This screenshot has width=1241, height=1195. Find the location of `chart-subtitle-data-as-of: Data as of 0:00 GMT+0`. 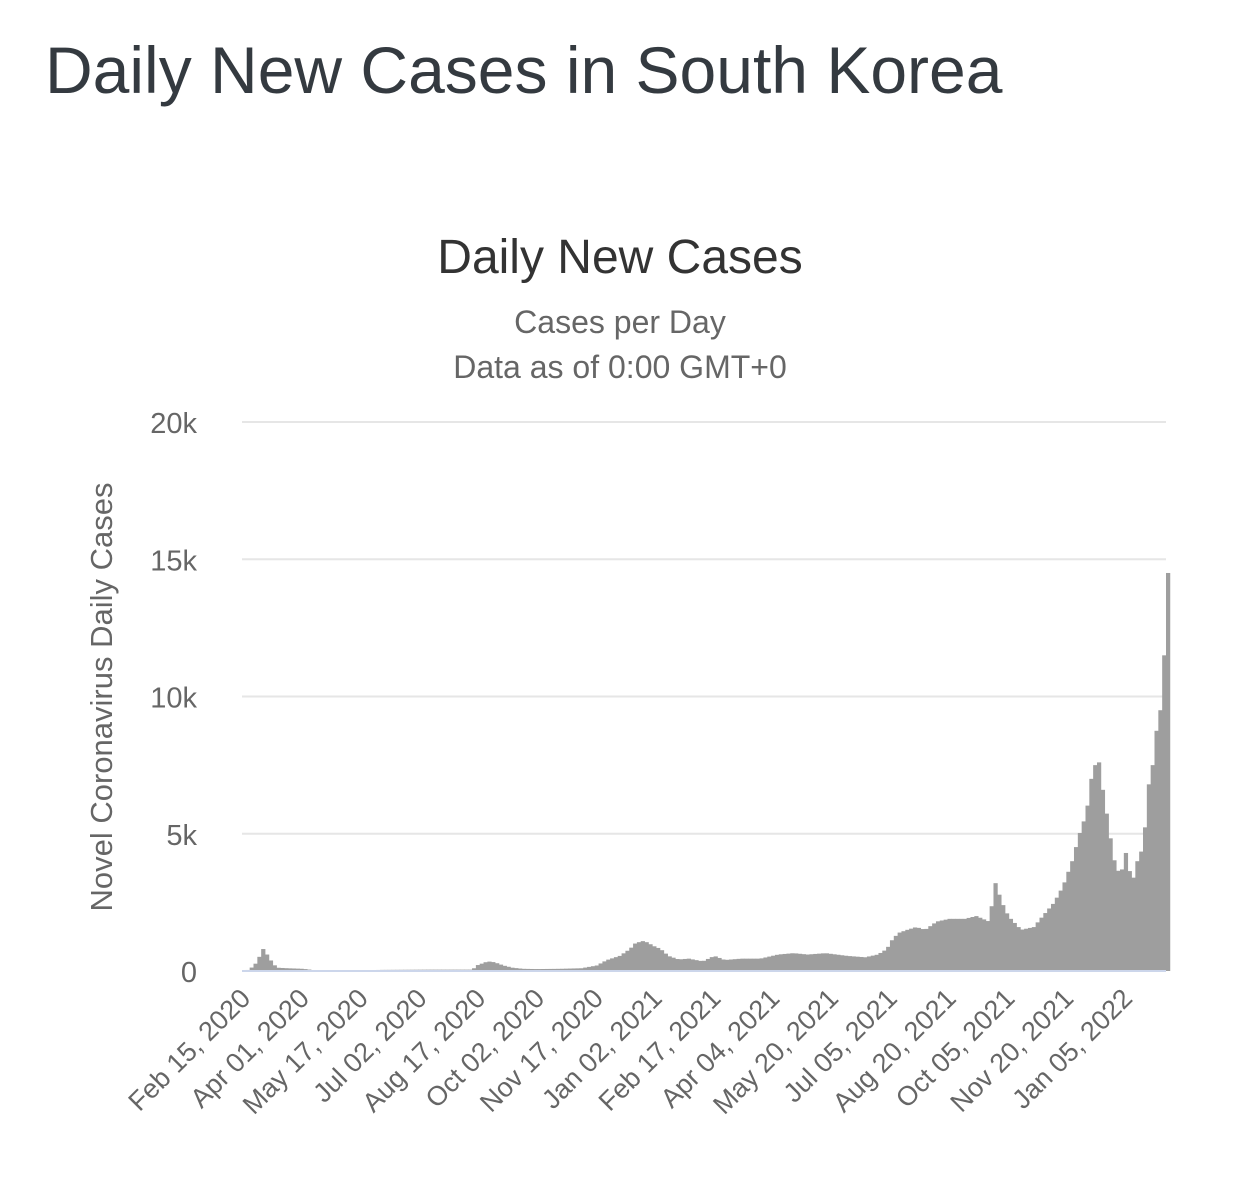

chart-subtitle-data-as-of: Data as of 0:00 GMT+0 is located at coordinates (620, 367).